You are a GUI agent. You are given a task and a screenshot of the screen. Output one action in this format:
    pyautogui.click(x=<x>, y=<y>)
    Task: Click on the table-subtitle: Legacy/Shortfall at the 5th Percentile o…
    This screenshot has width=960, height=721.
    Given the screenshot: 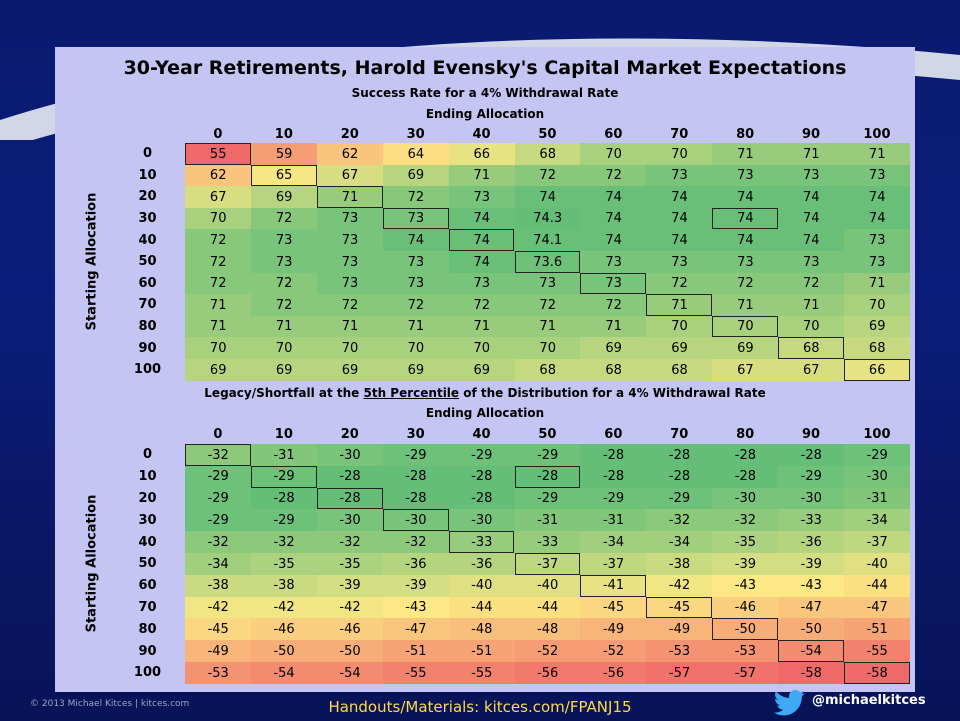 What is the action you would take?
    pyautogui.click(x=485, y=393)
    